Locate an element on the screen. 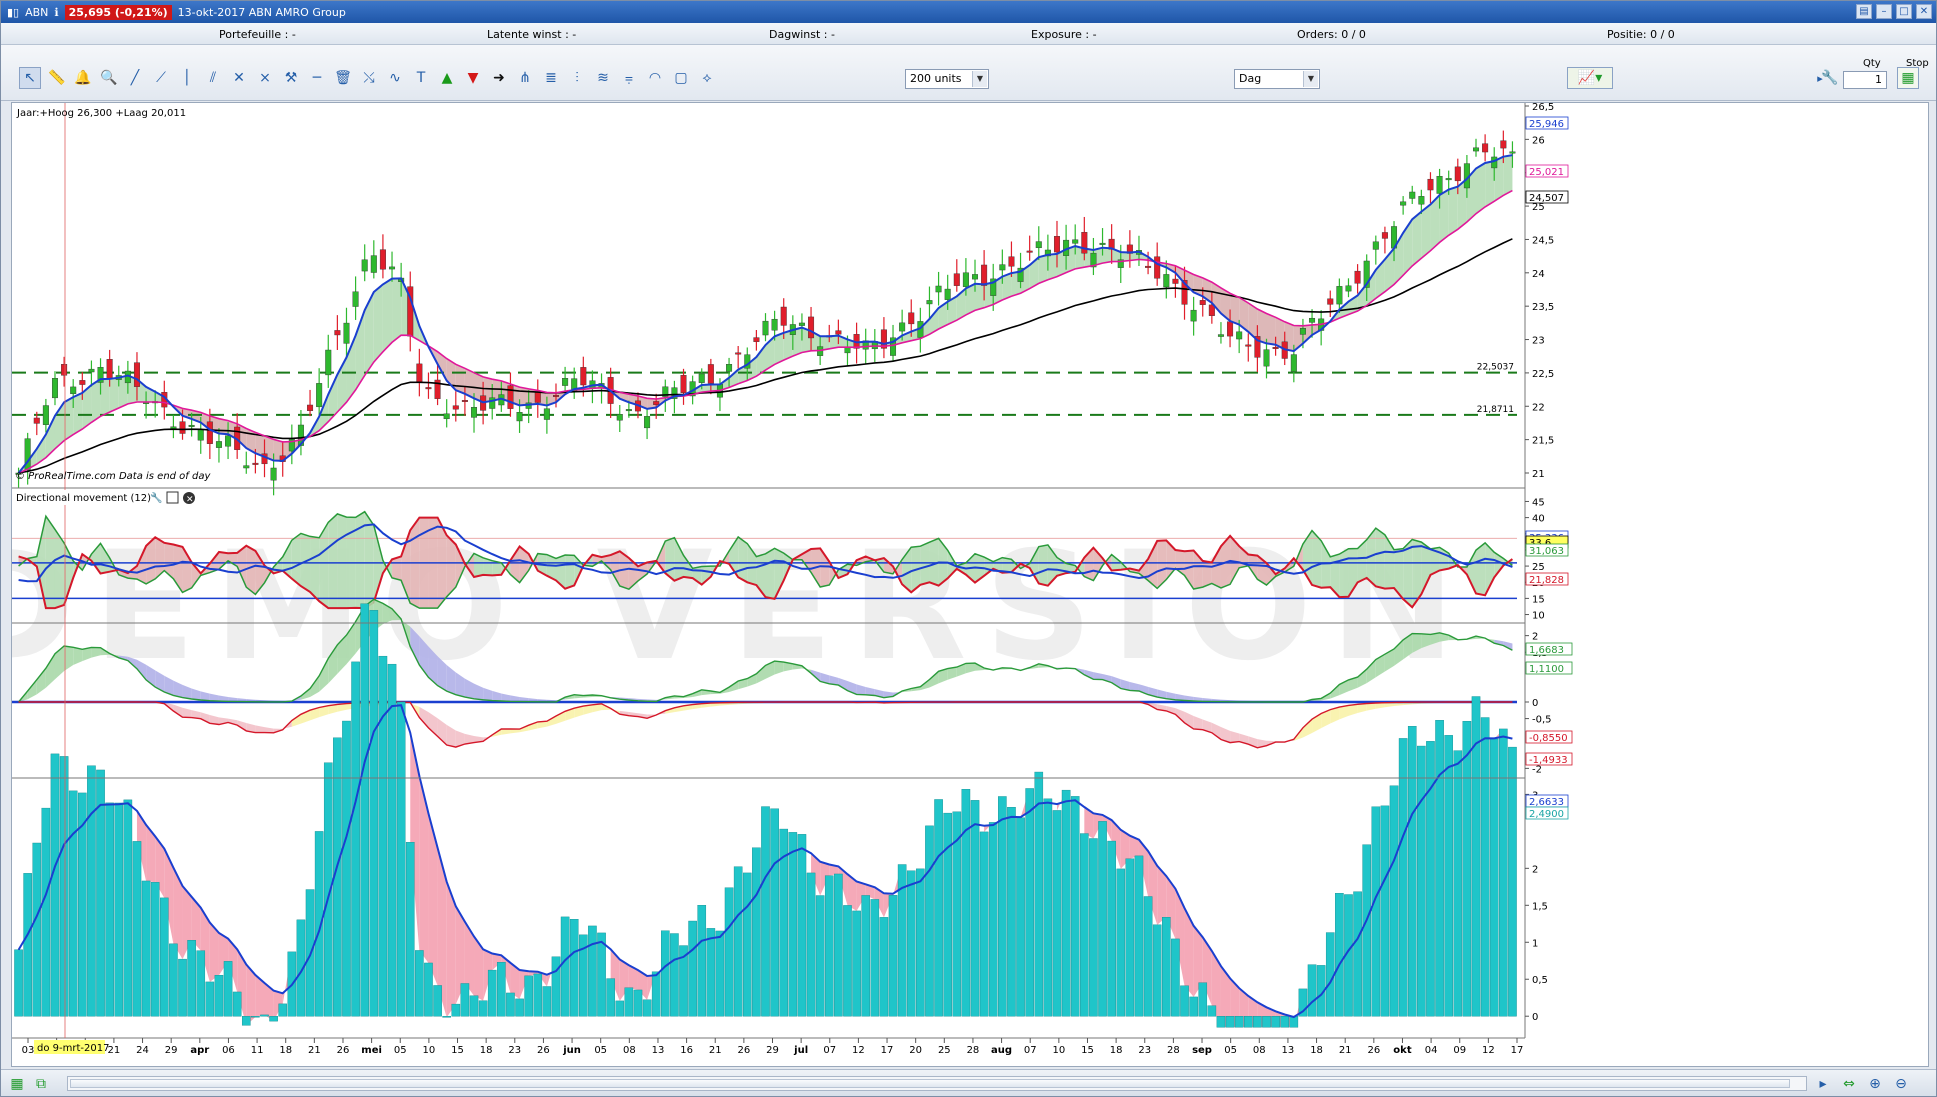 This screenshot has width=1937, height=1097. tools-icon: ⚒ is located at coordinates (291, 78).